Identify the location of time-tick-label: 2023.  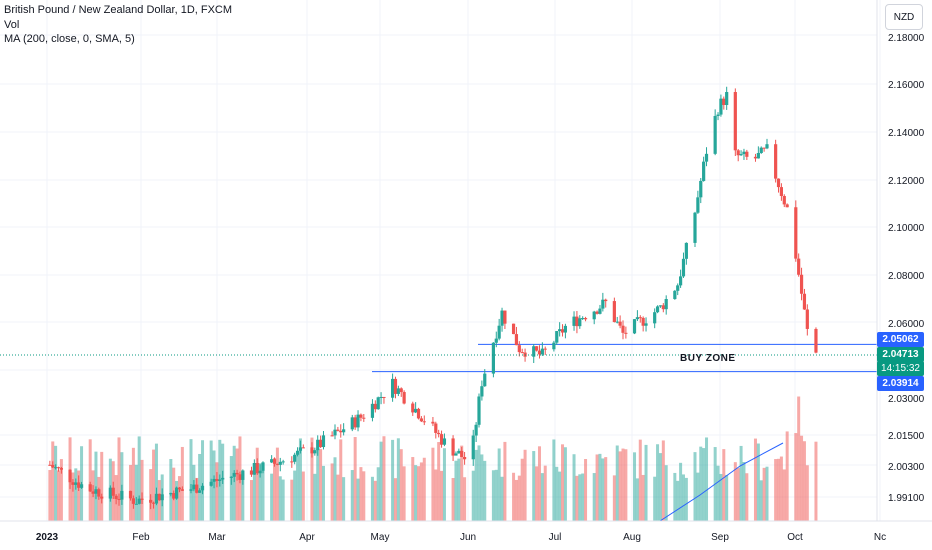
(47, 537).